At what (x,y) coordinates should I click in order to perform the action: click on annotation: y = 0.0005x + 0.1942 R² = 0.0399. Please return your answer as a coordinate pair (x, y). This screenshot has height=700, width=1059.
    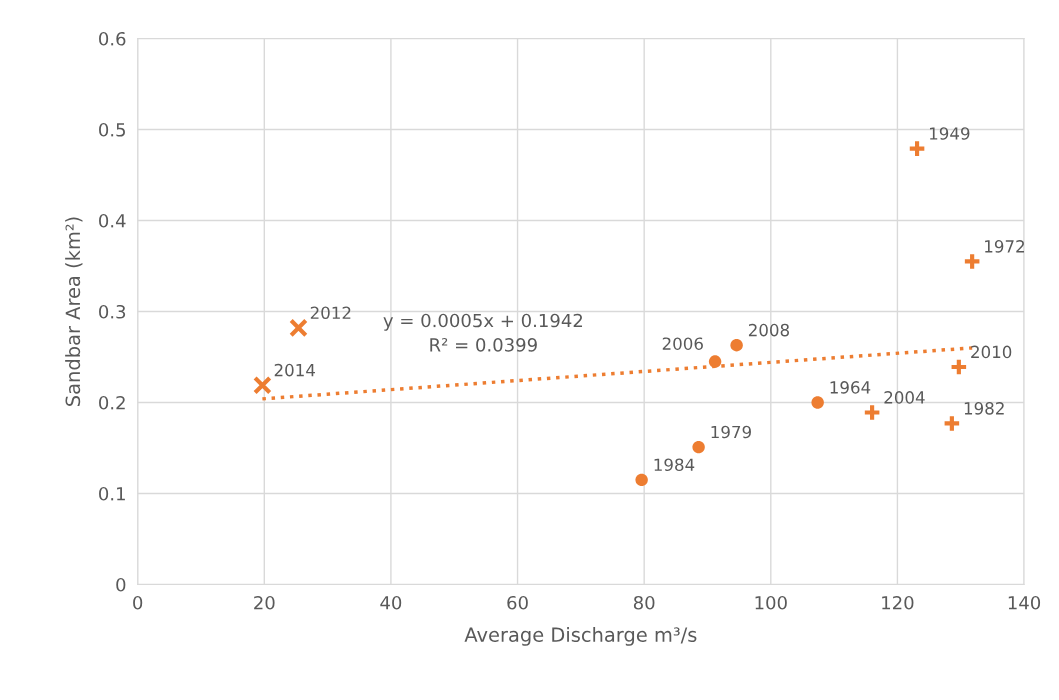
    Looking at the image, I should click on (483, 332).